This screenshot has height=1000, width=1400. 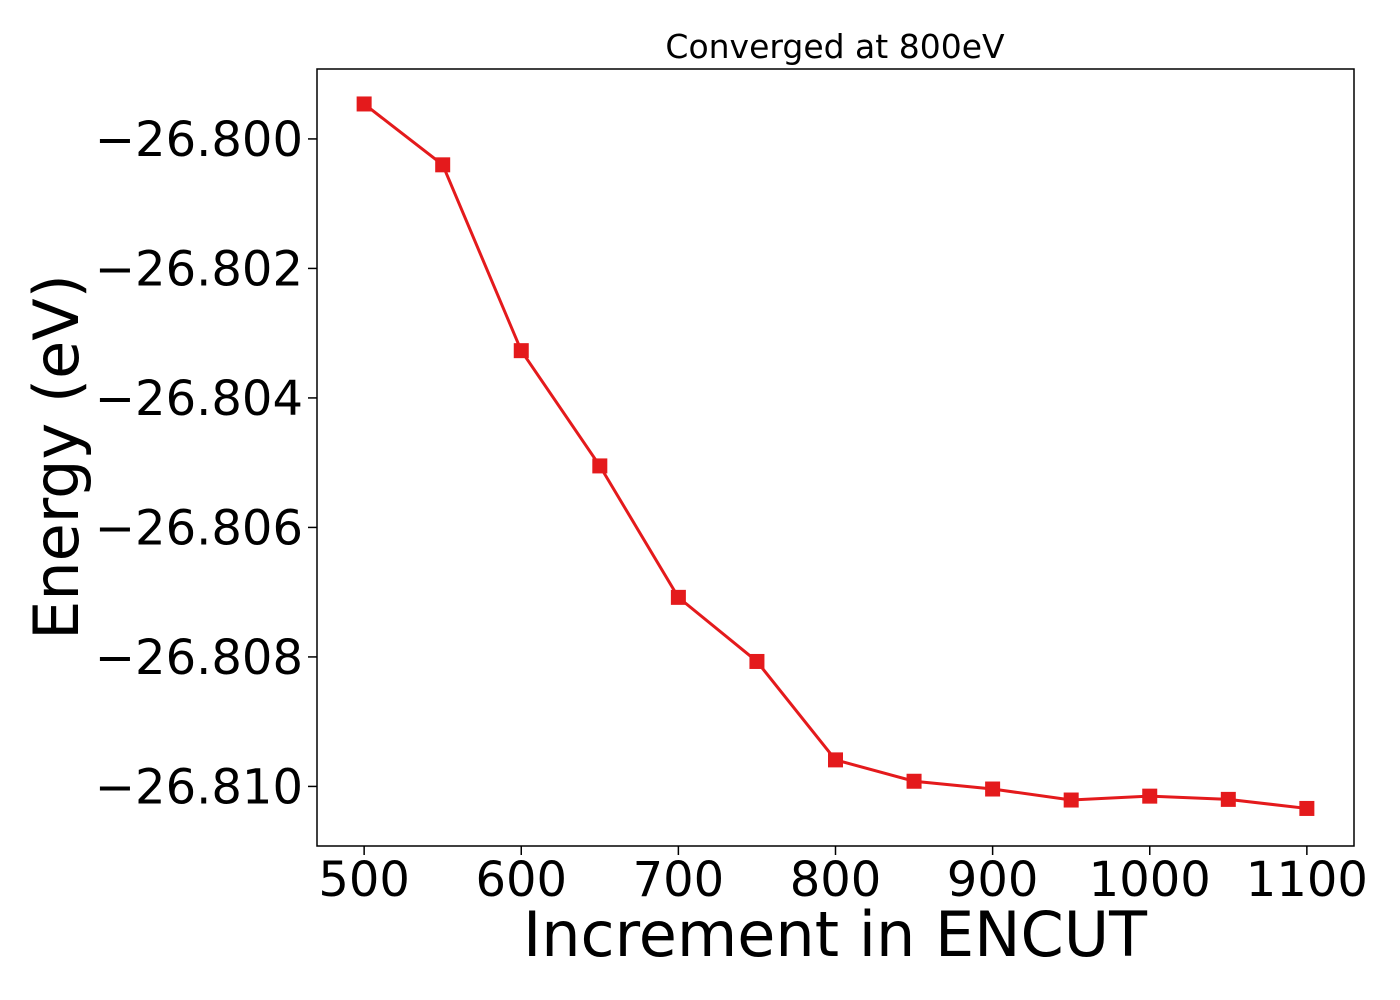 I want to click on x-tick-label: 1100, so click(x=1307, y=880).